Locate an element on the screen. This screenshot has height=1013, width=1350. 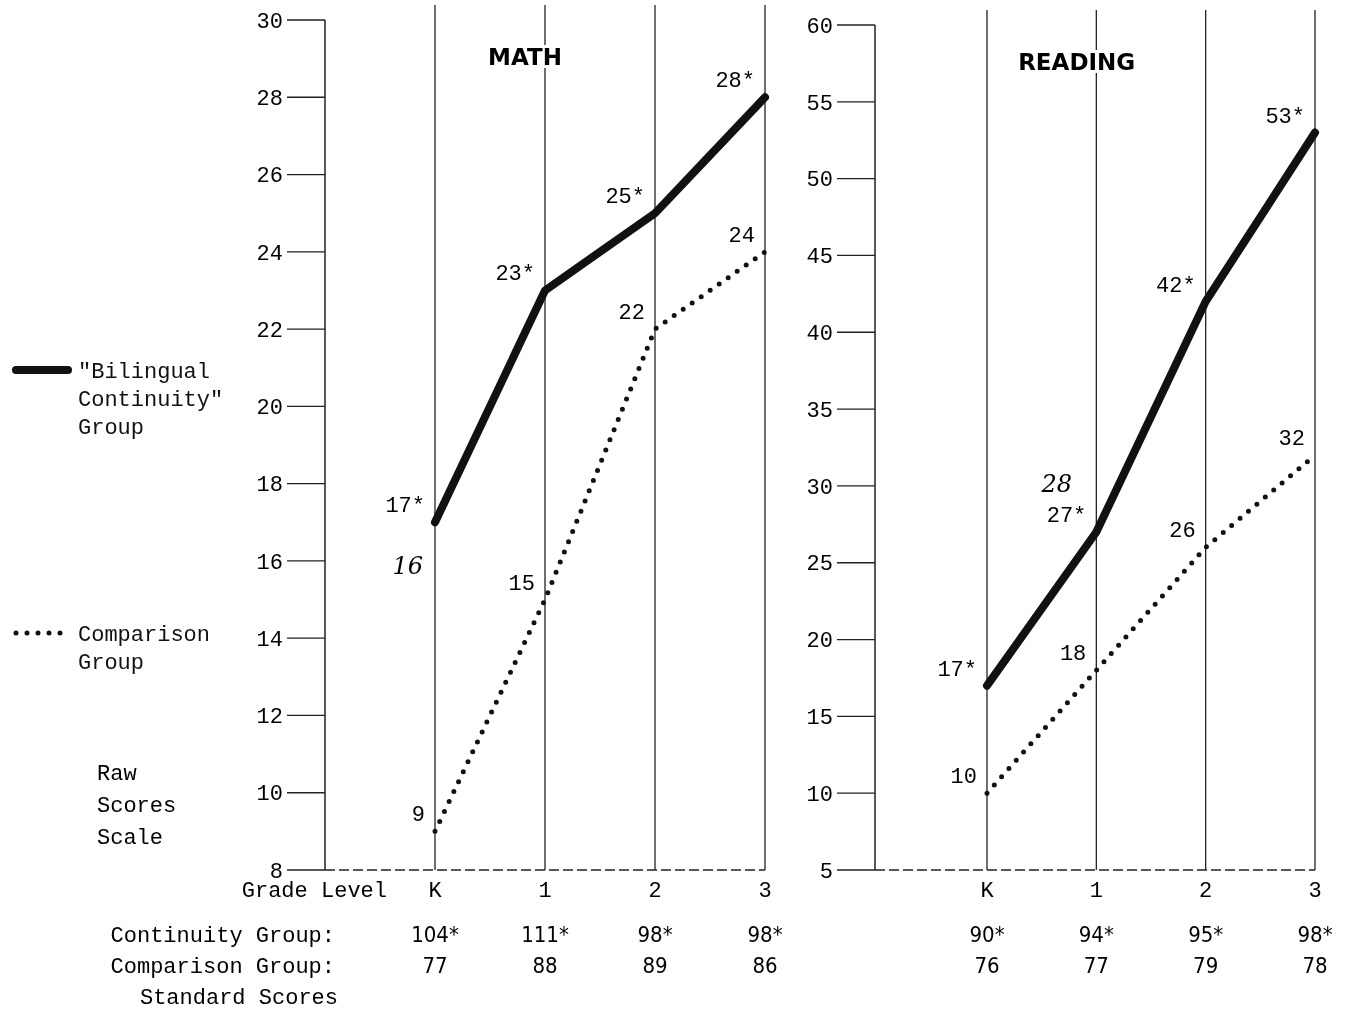
data-label: 28* is located at coordinates (735, 82).